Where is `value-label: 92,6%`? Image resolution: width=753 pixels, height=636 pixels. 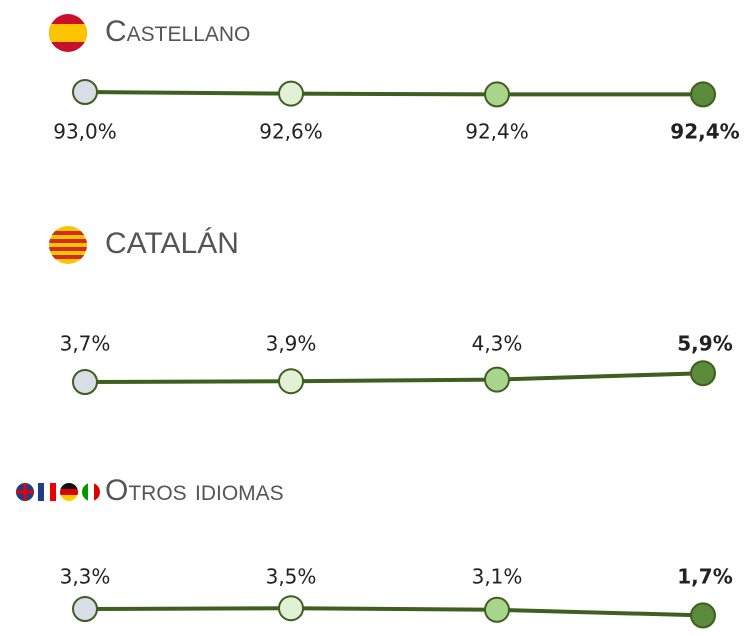 value-label: 92,6% is located at coordinates (291, 132).